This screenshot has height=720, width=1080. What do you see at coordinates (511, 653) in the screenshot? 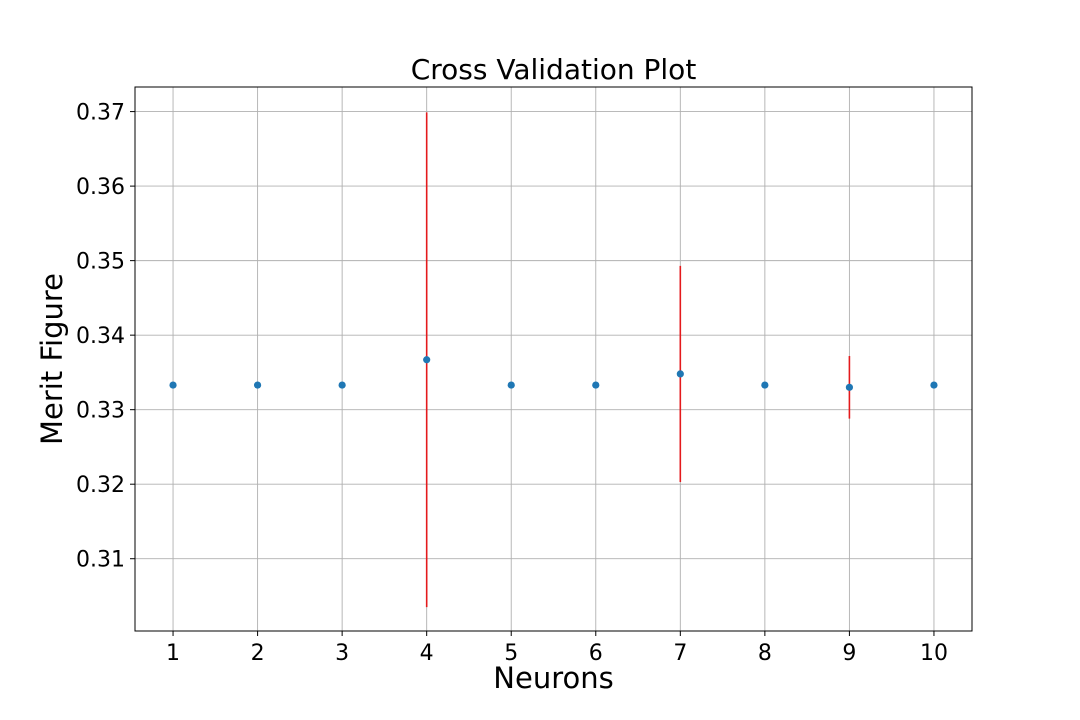
I see `x-tick-label: 5` at bounding box center [511, 653].